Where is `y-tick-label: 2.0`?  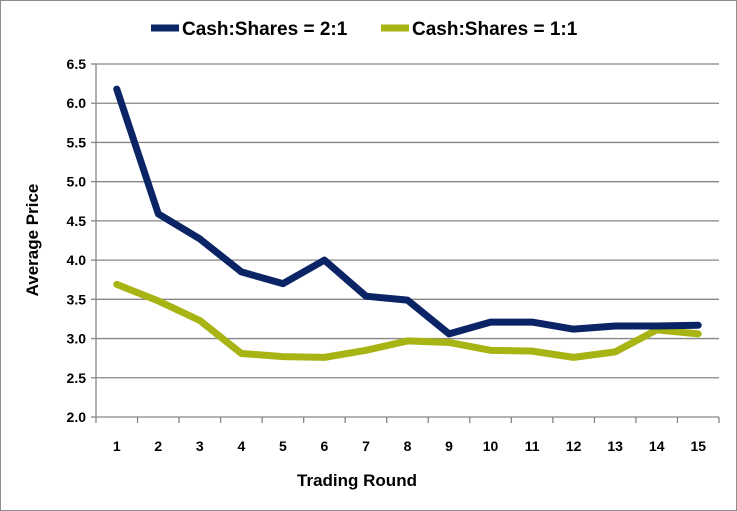
y-tick-label: 2.0 is located at coordinates (77, 417).